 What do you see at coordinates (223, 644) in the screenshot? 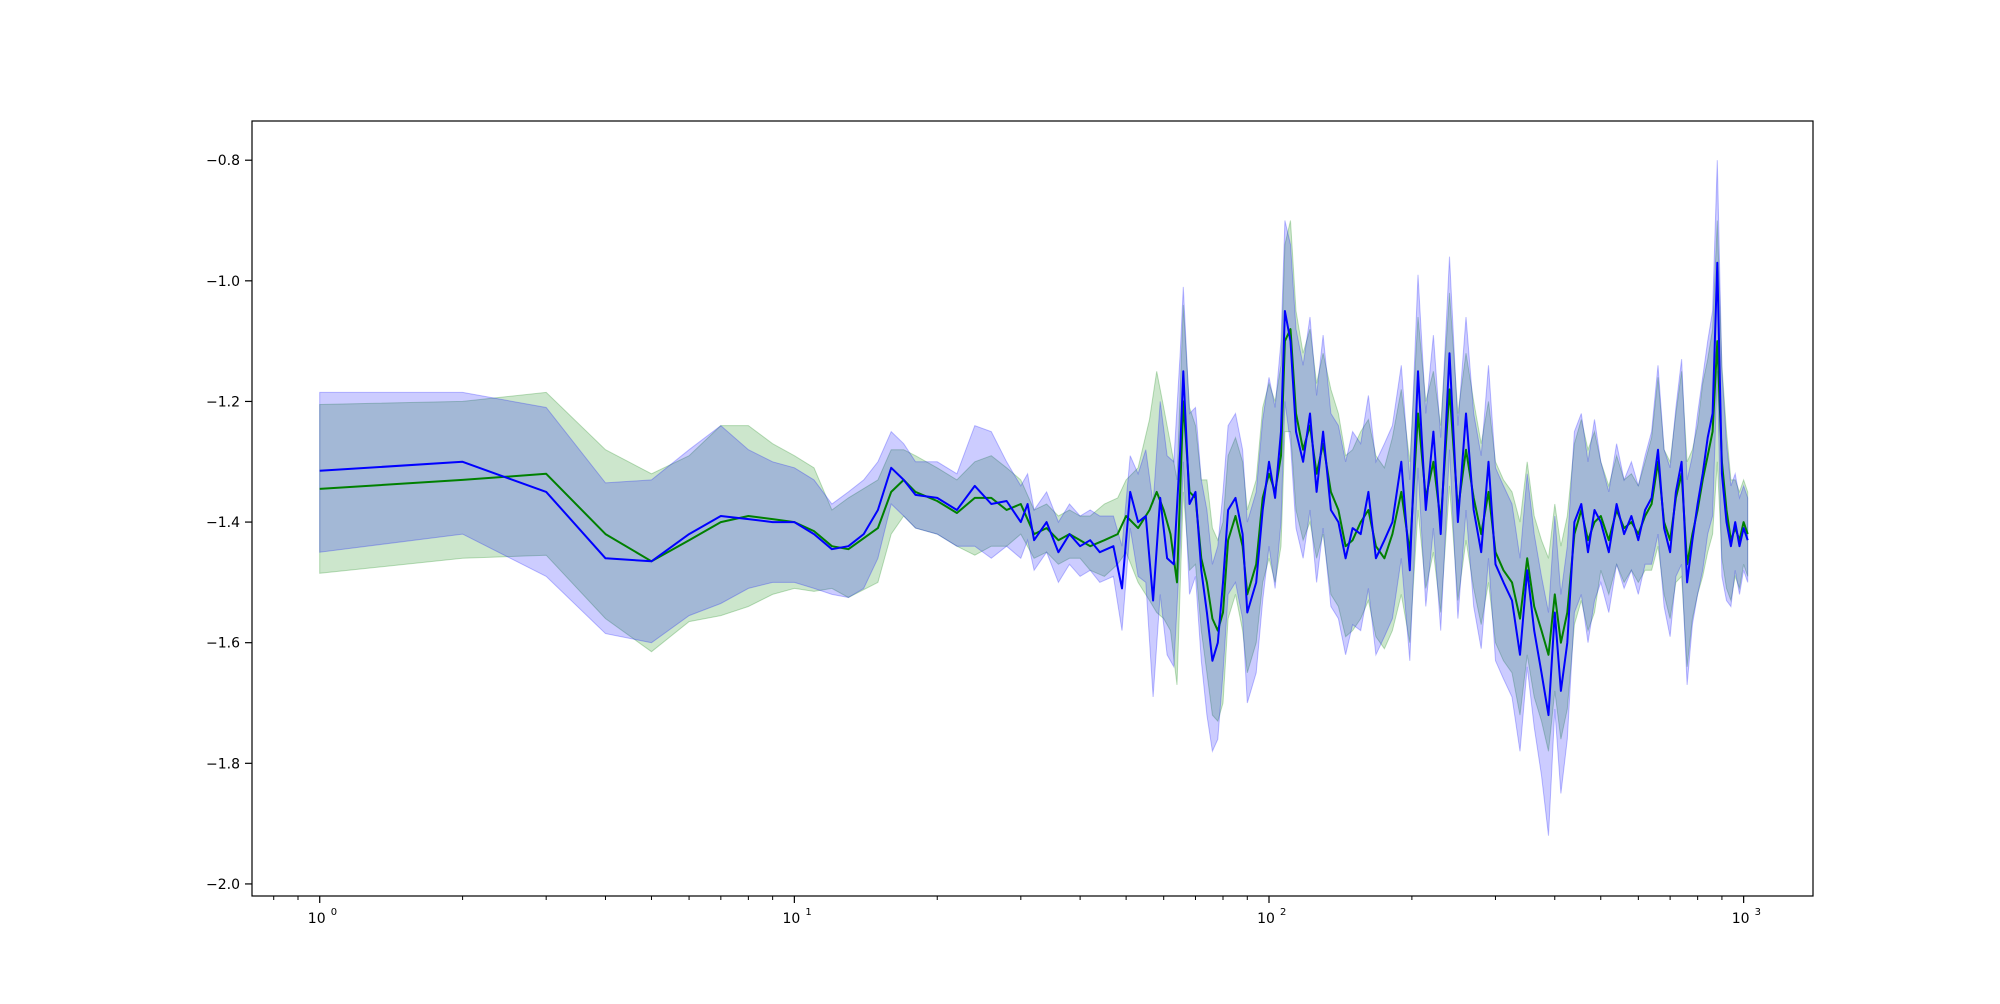
I see `y-tick-label: −1.6` at bounding box center [223, 644].